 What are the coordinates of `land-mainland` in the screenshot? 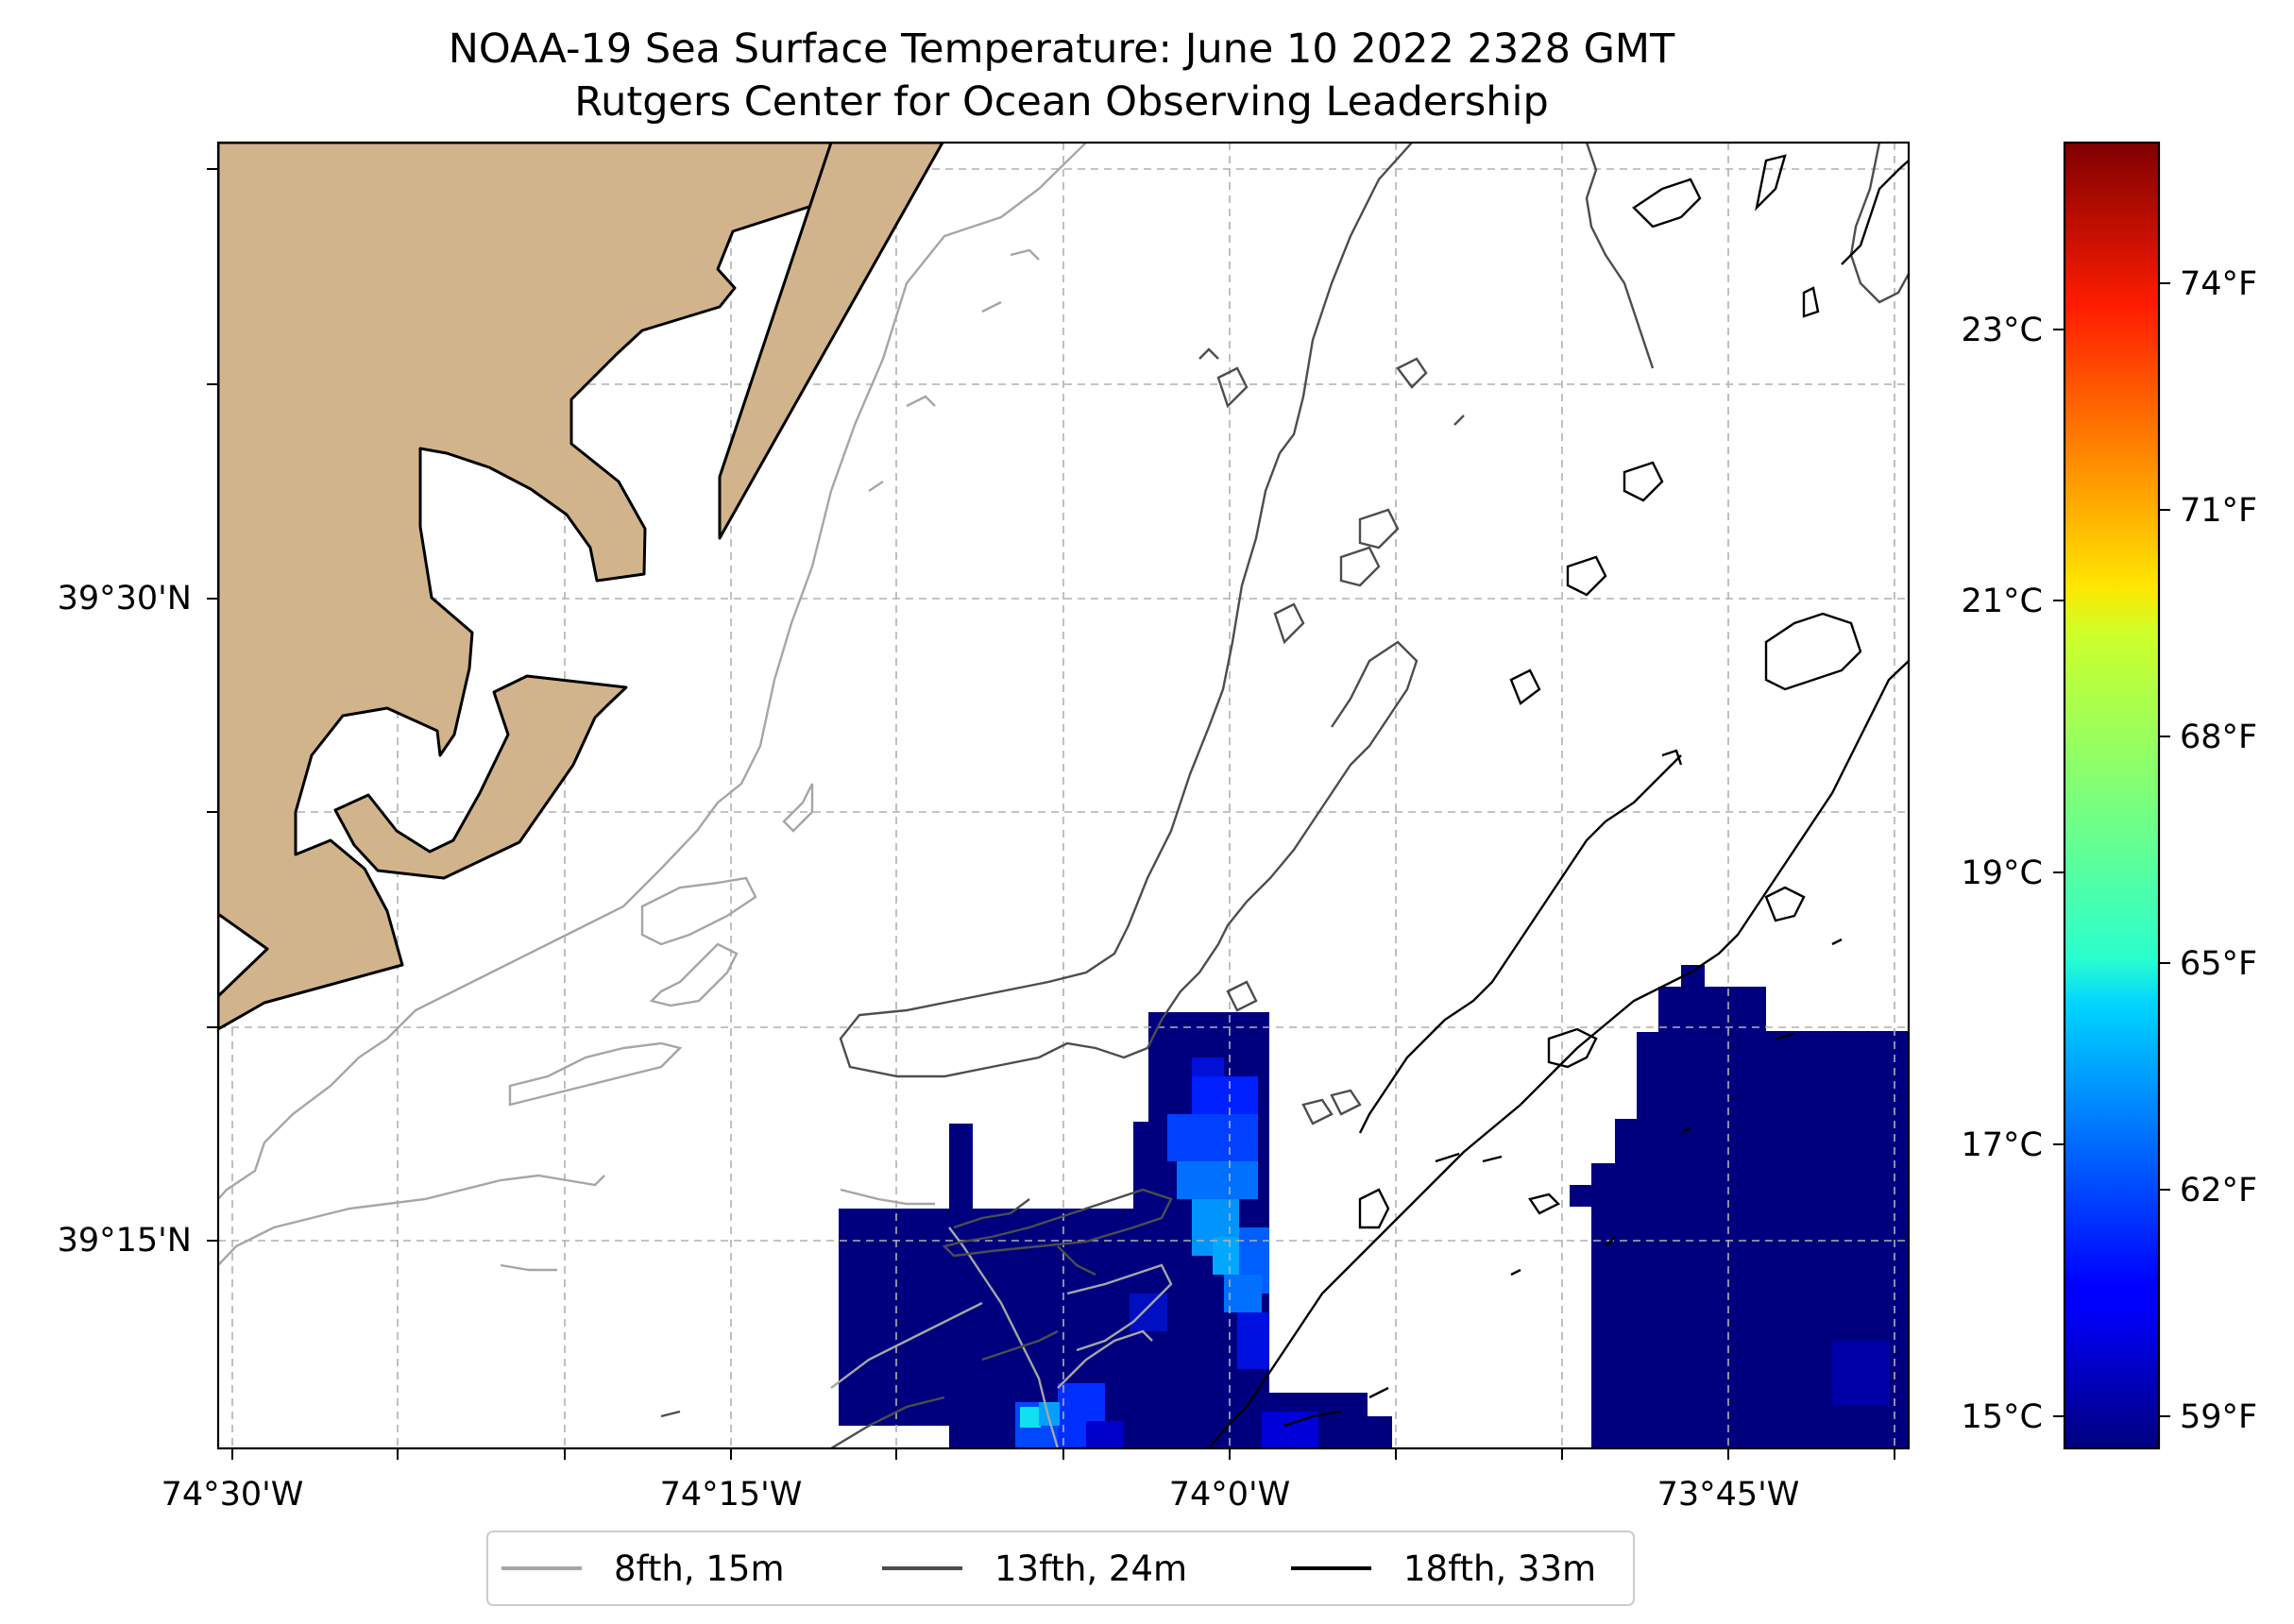 It's located at (525, 587).